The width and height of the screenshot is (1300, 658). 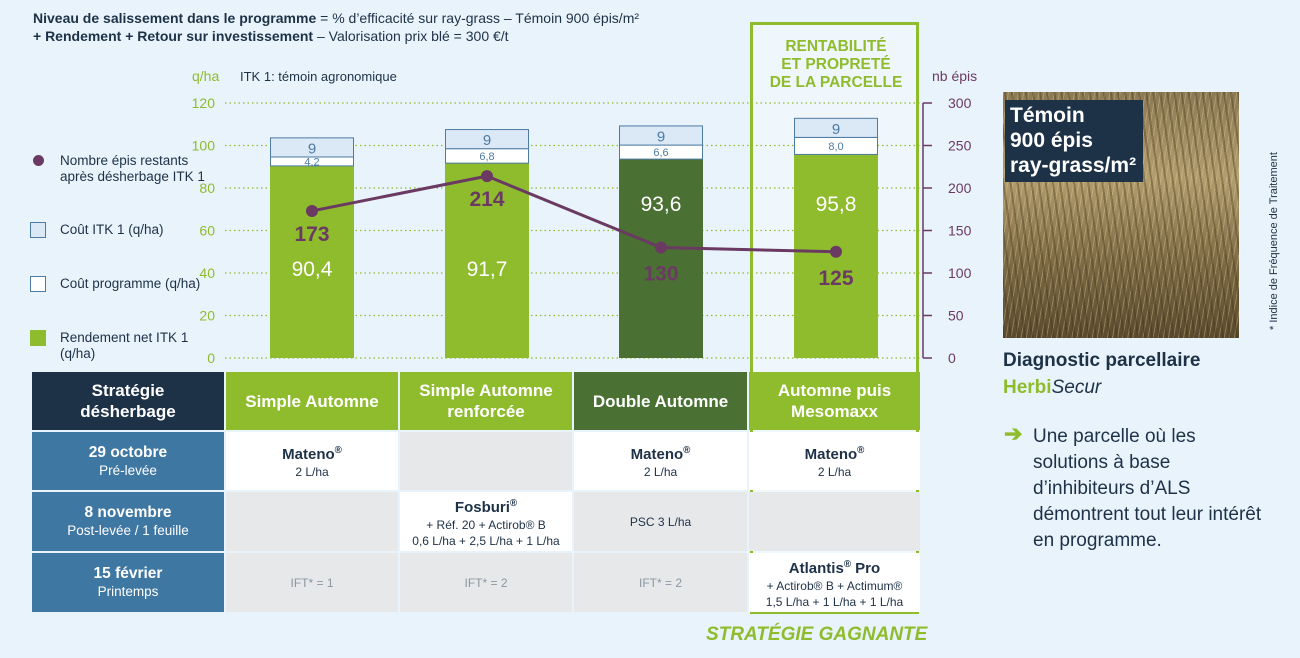 I want to click on table-cell: IFT* = 1, so click(x=312, y=582).